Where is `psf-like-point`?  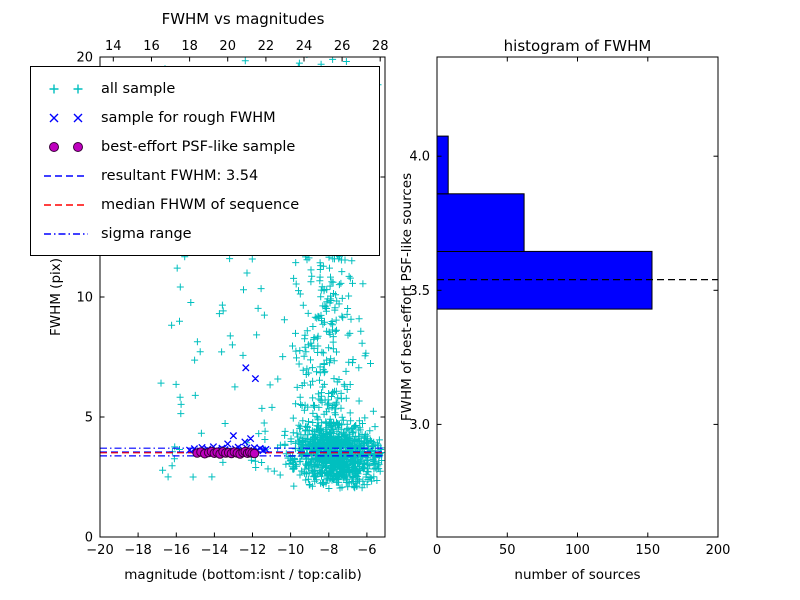 psf-like-point is located at coordinates (254, 453).